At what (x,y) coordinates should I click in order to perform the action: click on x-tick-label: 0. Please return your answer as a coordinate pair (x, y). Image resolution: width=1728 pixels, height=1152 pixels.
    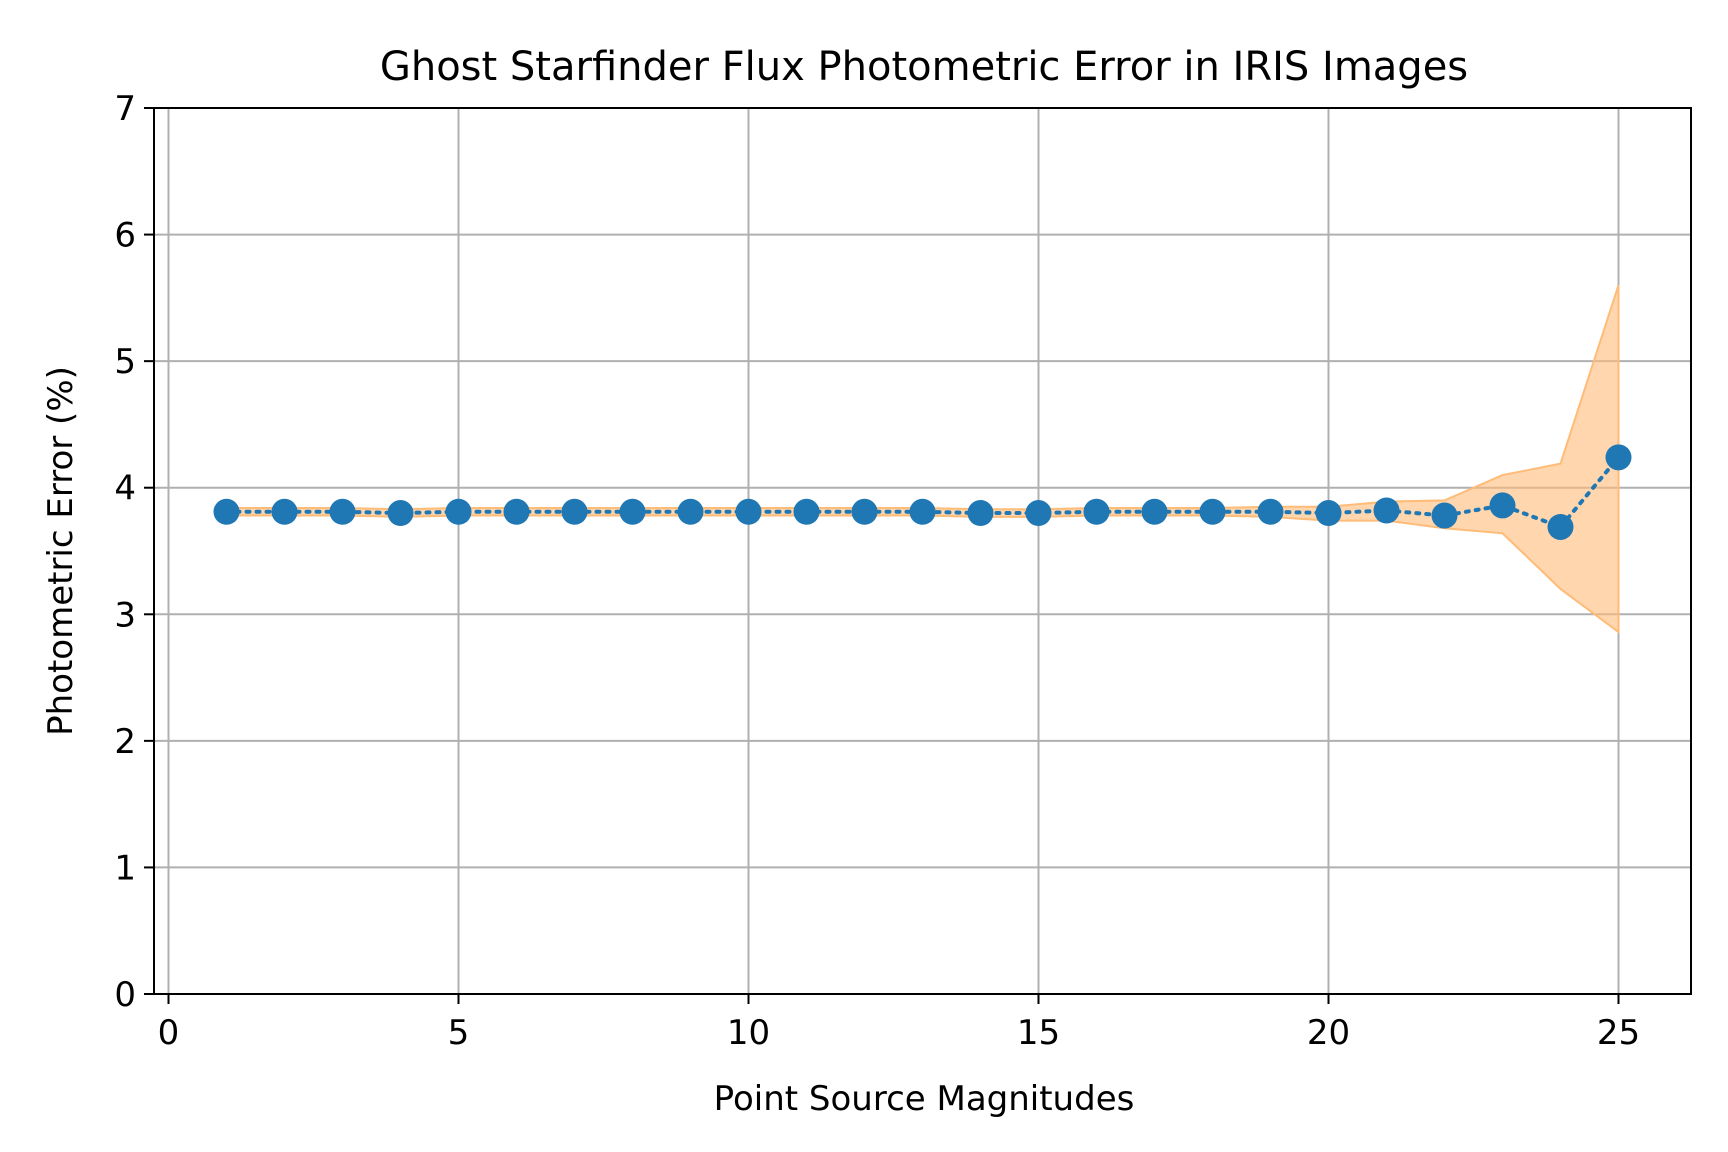
    Looking at the image, I should click on (169, 1033).